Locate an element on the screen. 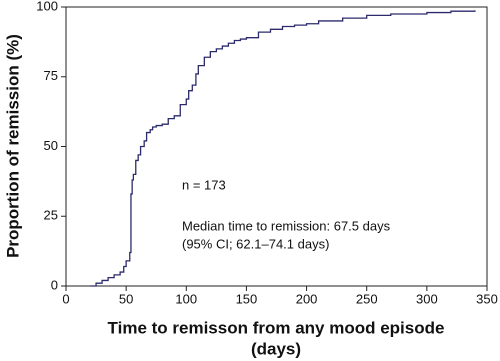  y-tick-label: 75 is located at coordinates (51, 75).